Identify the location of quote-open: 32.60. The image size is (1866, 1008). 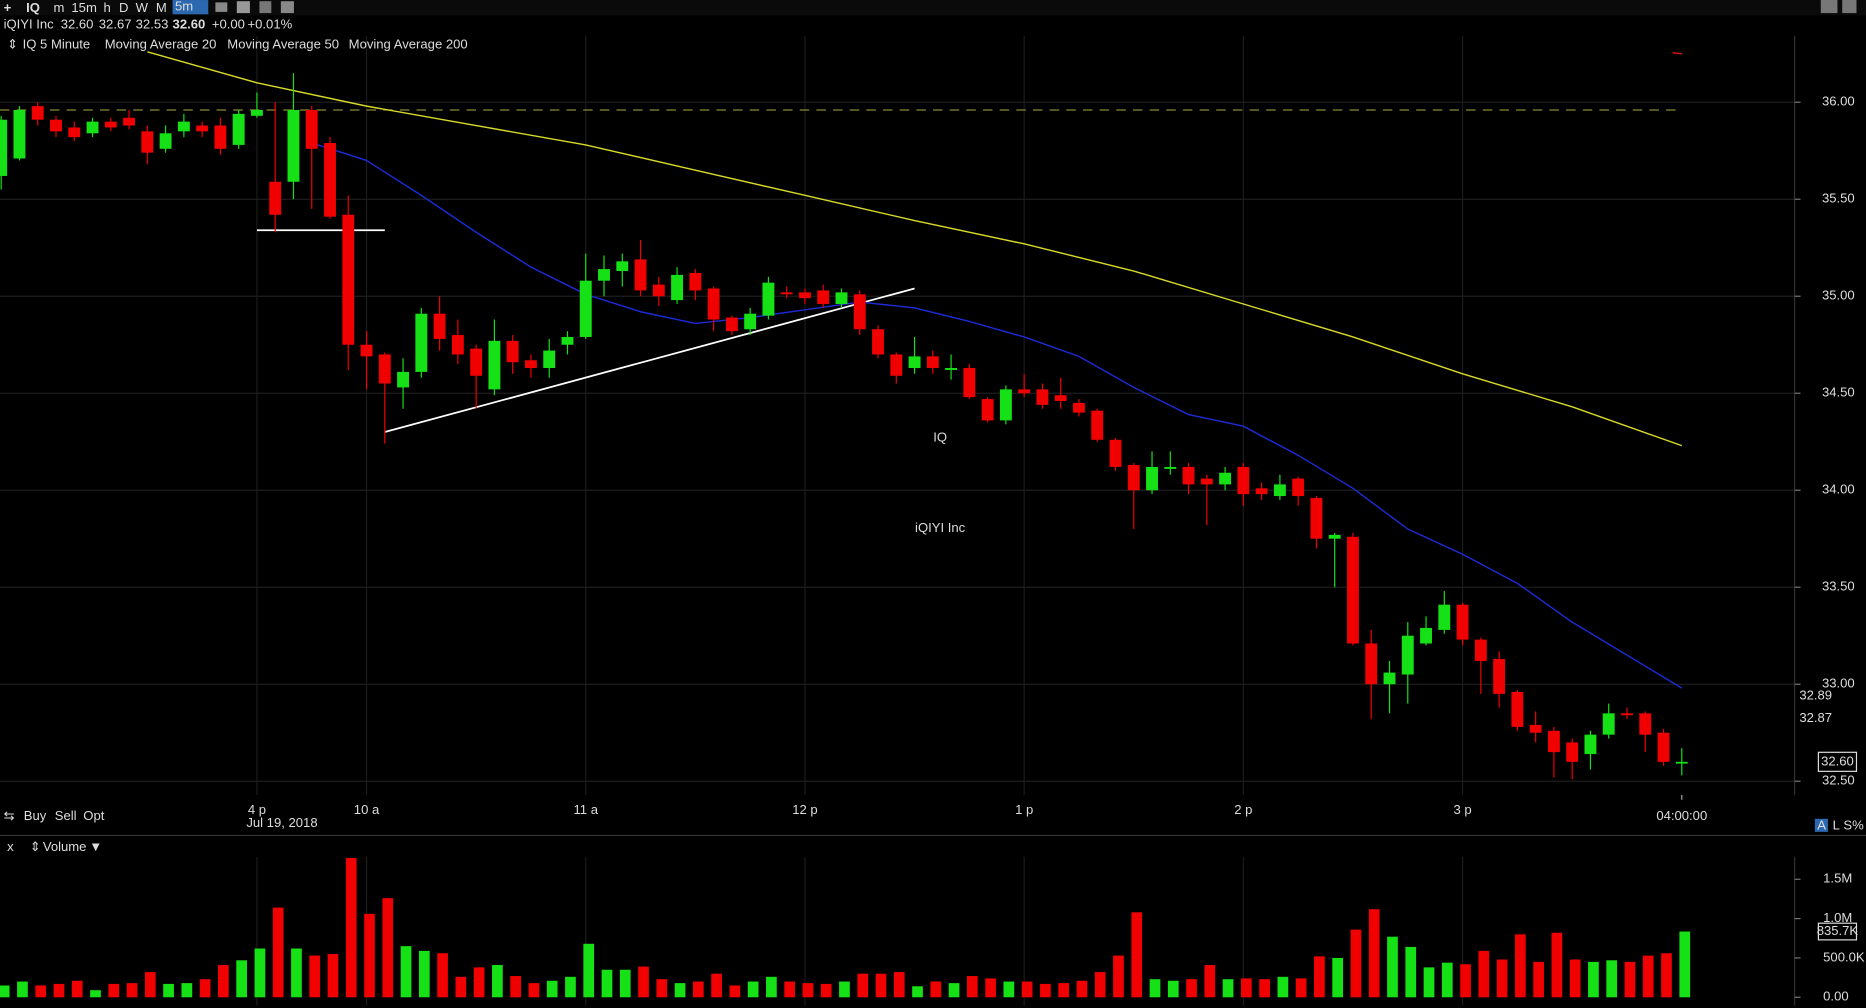
(77, 23).